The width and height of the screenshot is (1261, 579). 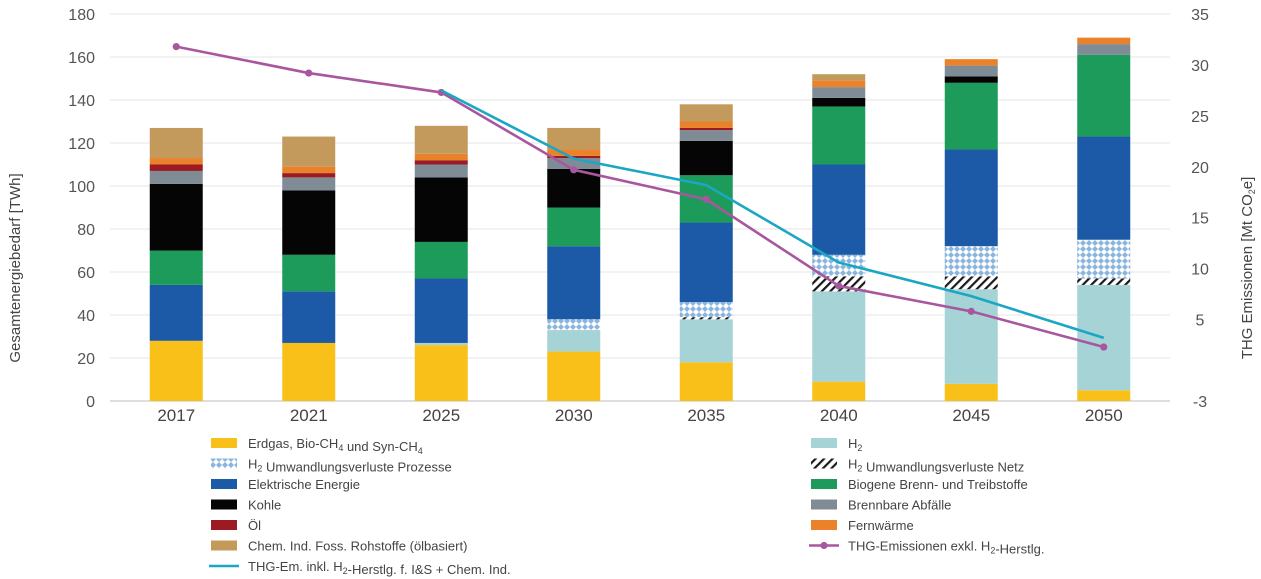 I want to click on legend-label: H2 Umwandlungsverluste Netz, so click(x=936, y=466).